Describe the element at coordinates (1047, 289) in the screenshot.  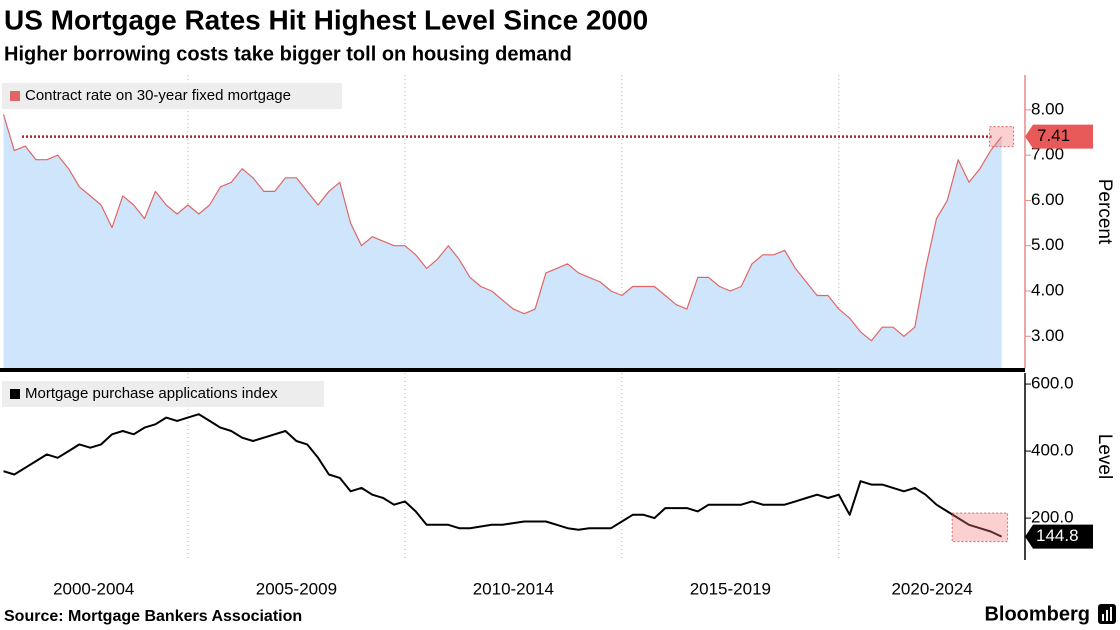
I see `y-tick-label: 4.00` at that location.